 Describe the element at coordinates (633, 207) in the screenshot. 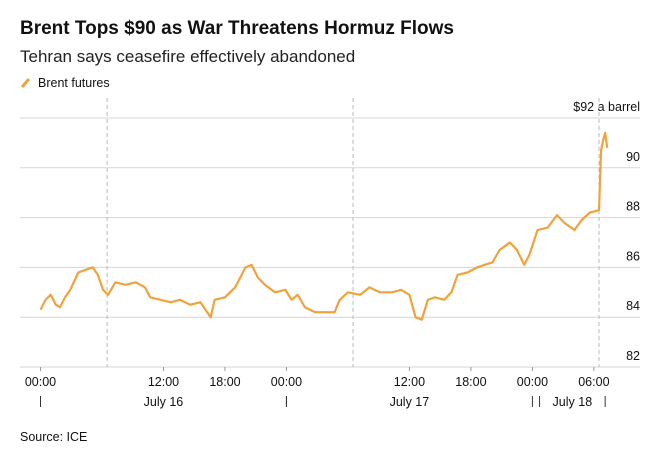

I see `y-tick-label: 88` at that location.